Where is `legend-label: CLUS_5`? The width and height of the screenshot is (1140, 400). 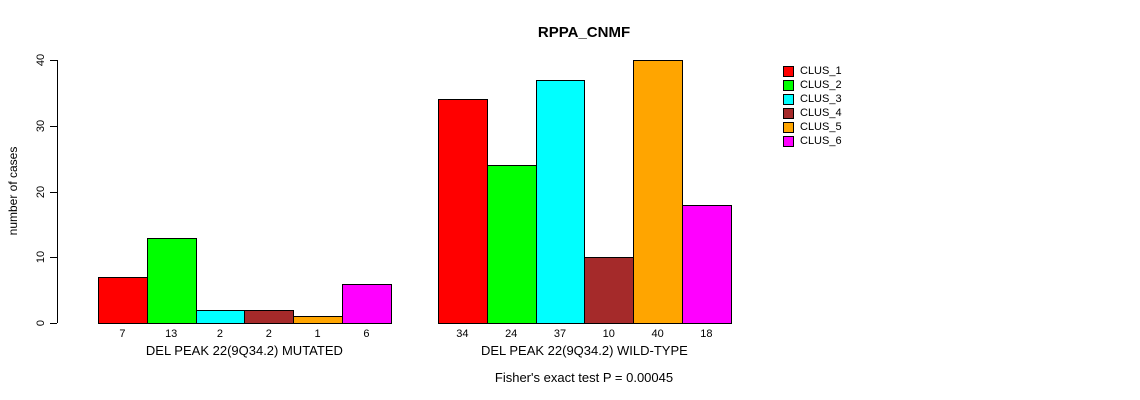
legend-label: CLUS_5 is located at coordinates (821, 127).